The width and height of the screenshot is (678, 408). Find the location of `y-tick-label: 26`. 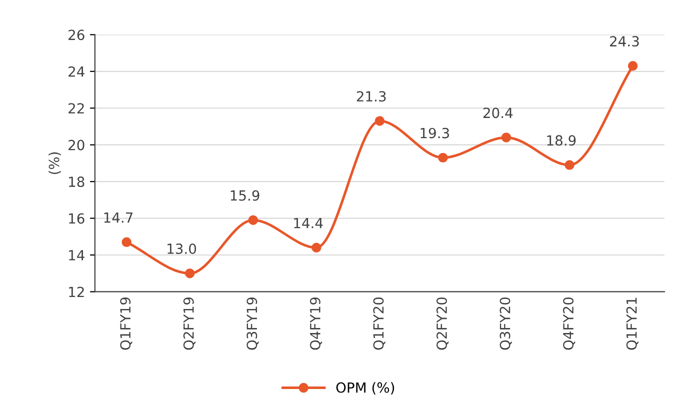

y-tick-label: 26 is located at coordinates (76, 35).